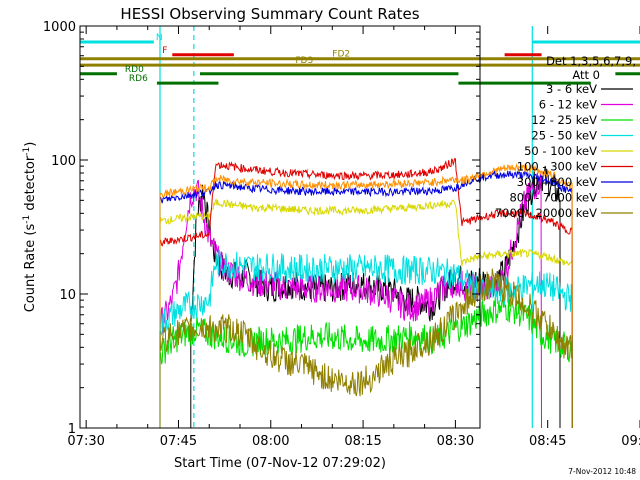 Image resolution: width=640 pixels, height=480 pixels. Describe the element at coordinates (560, 151) in the screenshot. I see `legend-label-4: 50 - 100 keV` at that location.